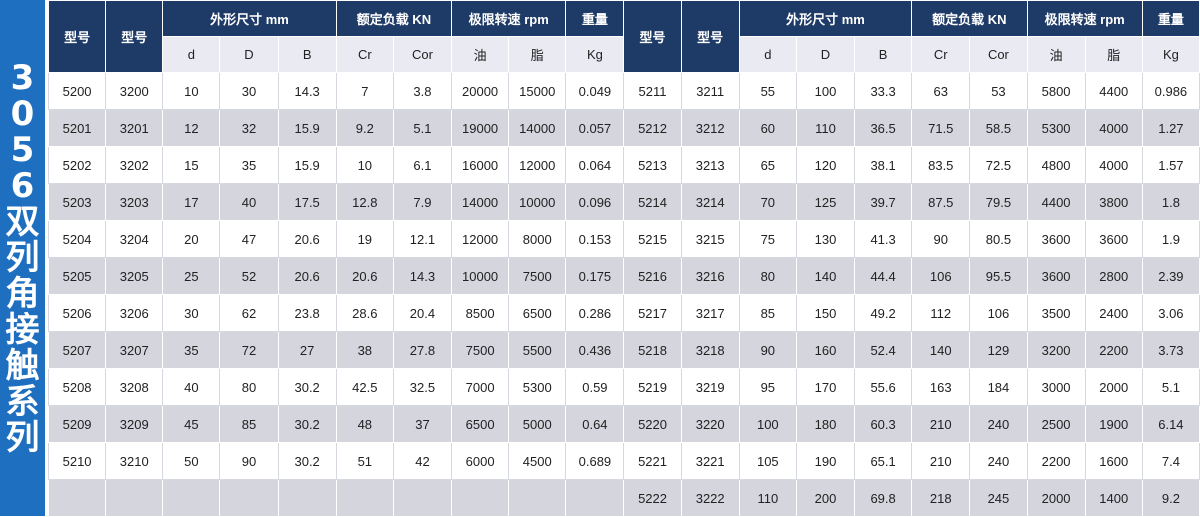 This screenshot has height=517, width=1200. I want to click on table-cell: 5213, so click(652, 165).